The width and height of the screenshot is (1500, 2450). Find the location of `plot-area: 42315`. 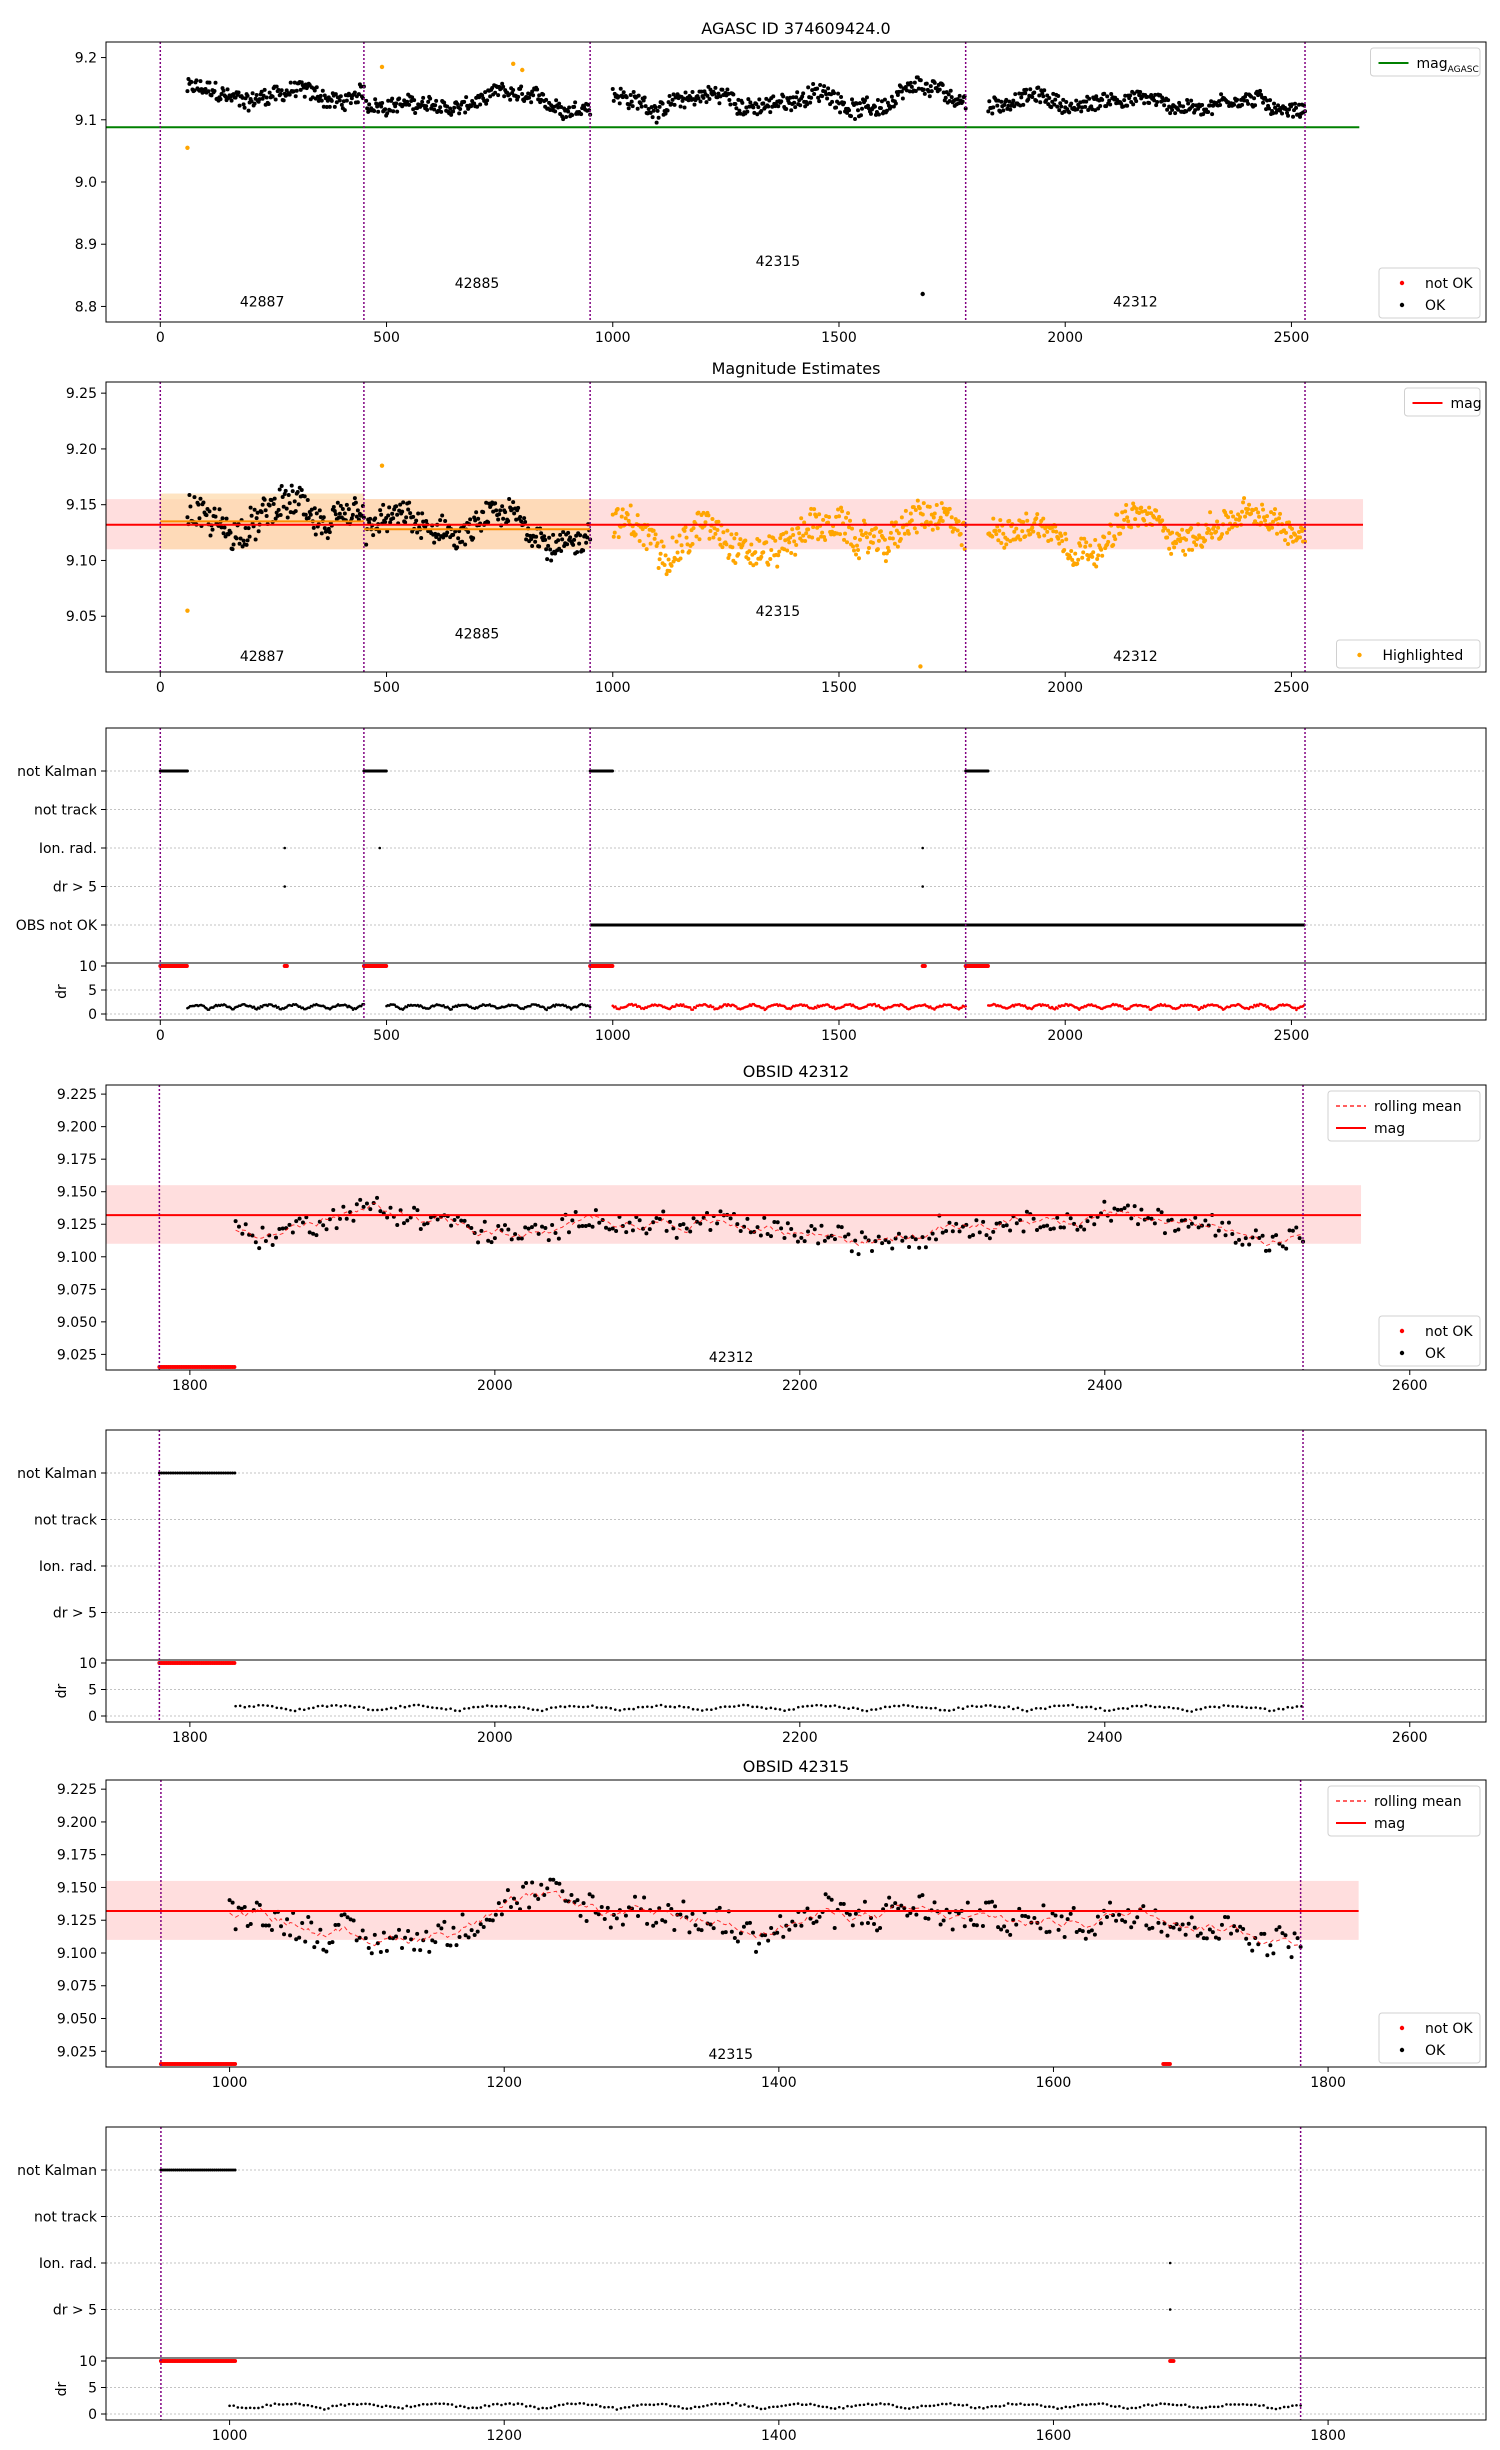

plot-area: 42315 is located at coordinates (732, 1923).